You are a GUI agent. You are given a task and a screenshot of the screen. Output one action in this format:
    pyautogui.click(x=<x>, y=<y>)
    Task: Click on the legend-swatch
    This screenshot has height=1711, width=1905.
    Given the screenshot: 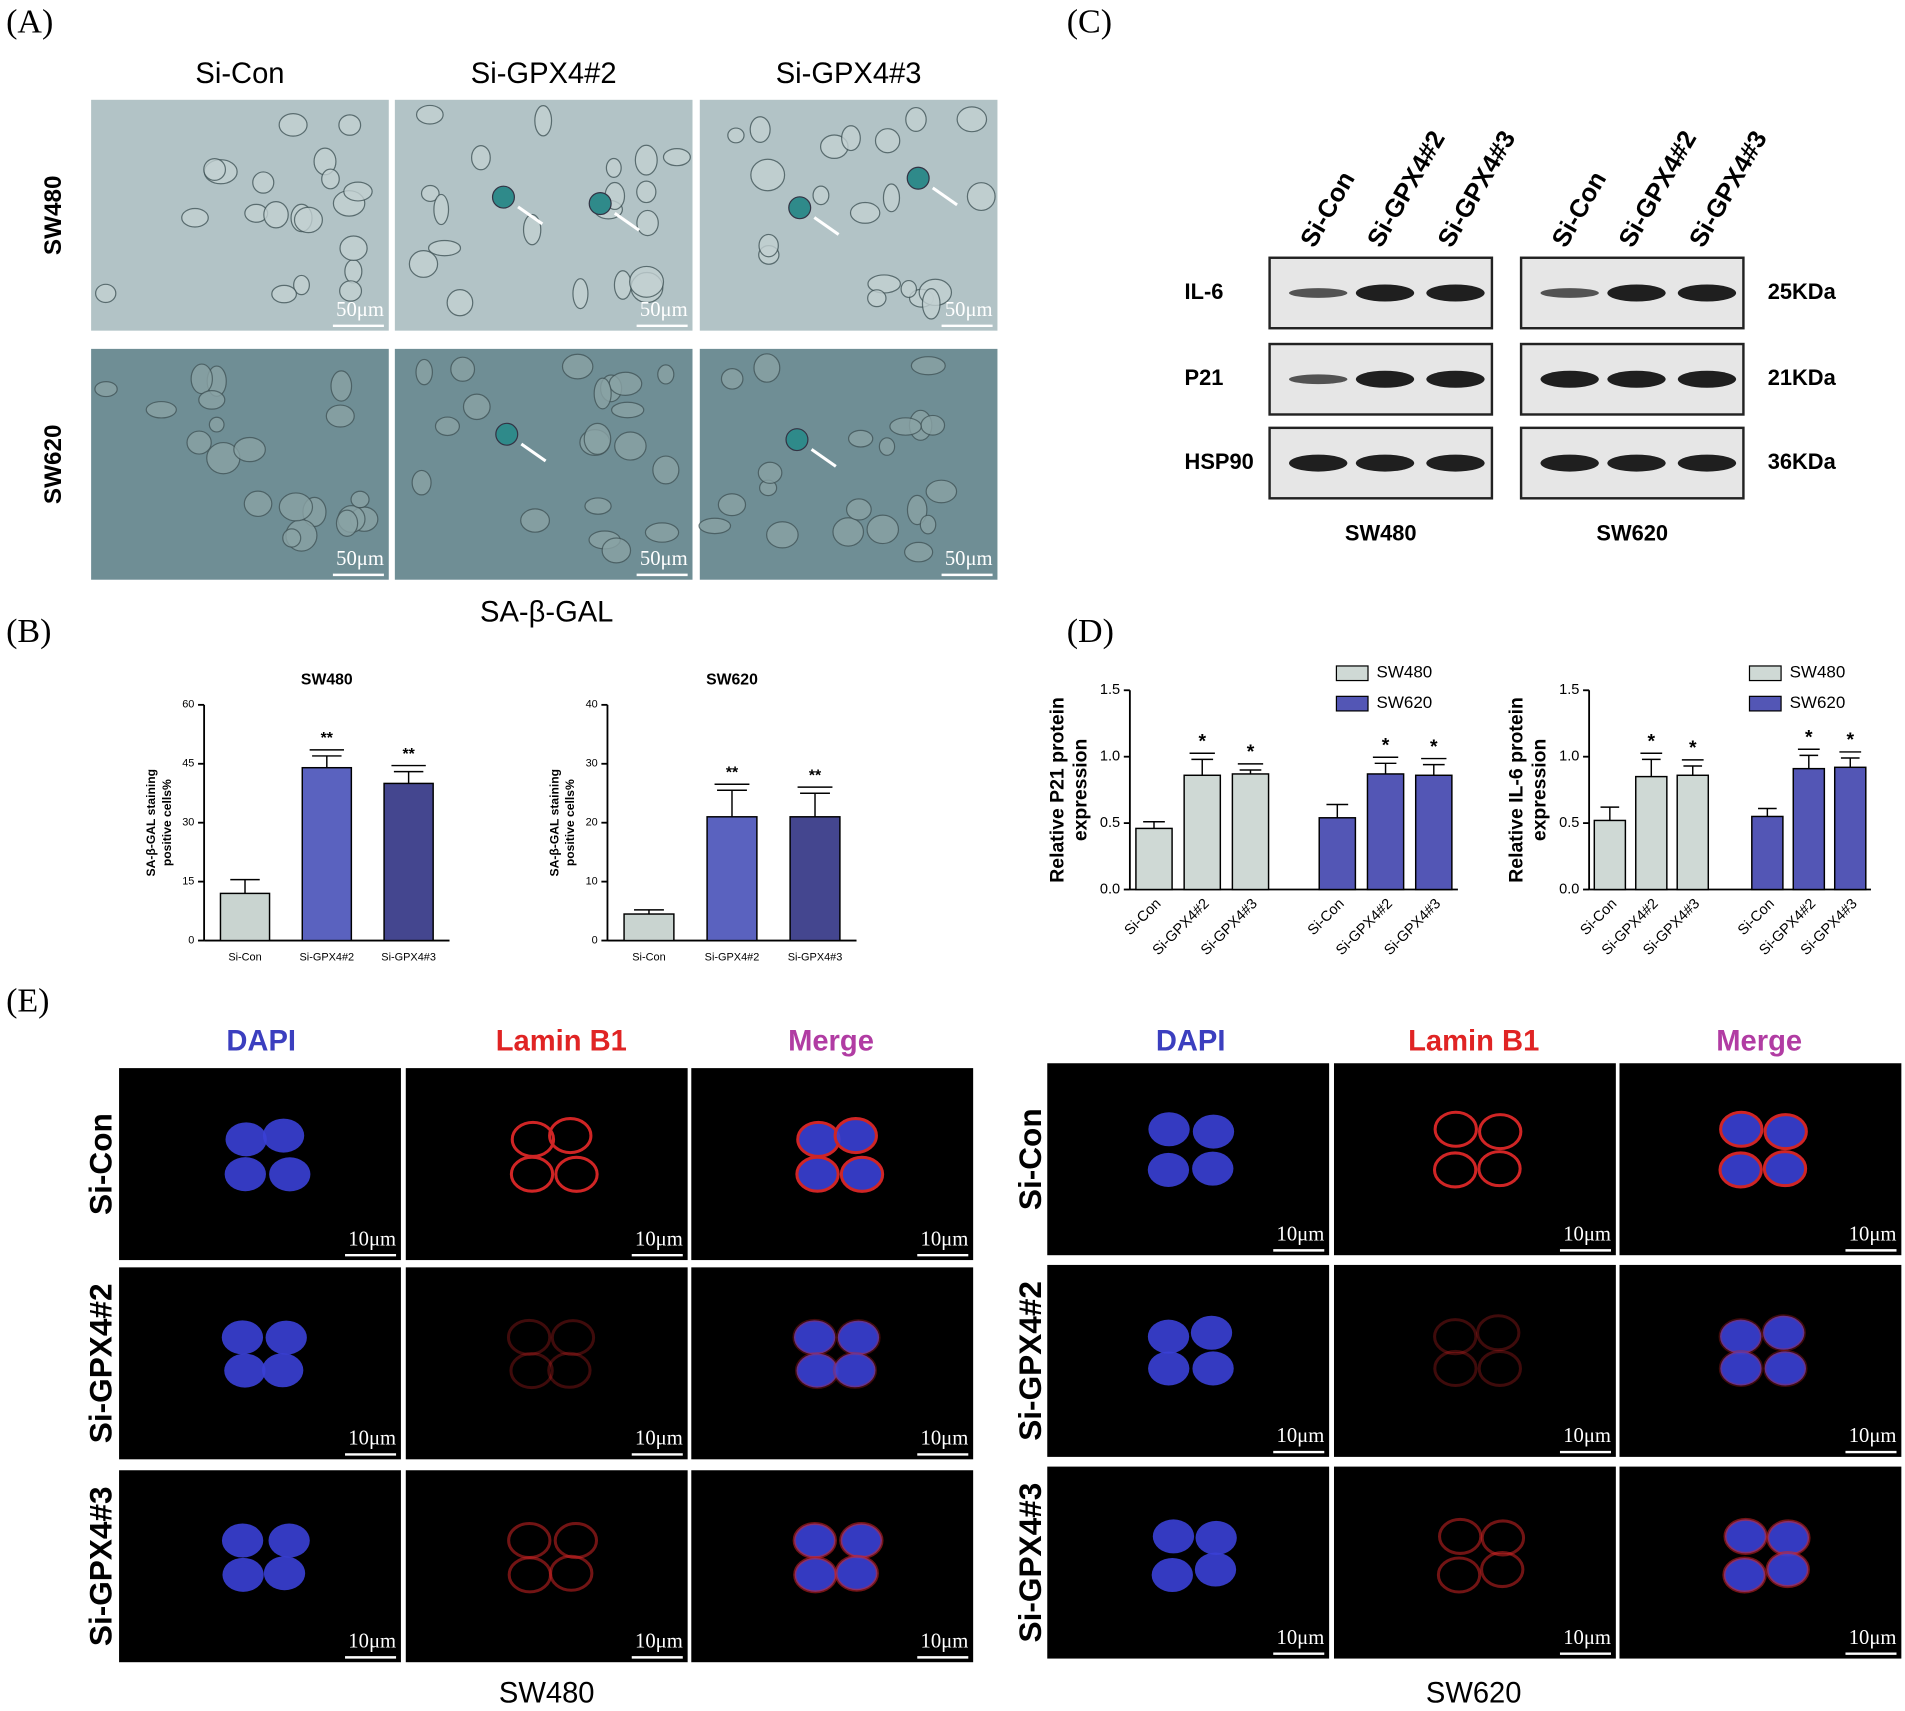 What is the action you would take?
    pyautogui.click(x=1352, y=703)
    